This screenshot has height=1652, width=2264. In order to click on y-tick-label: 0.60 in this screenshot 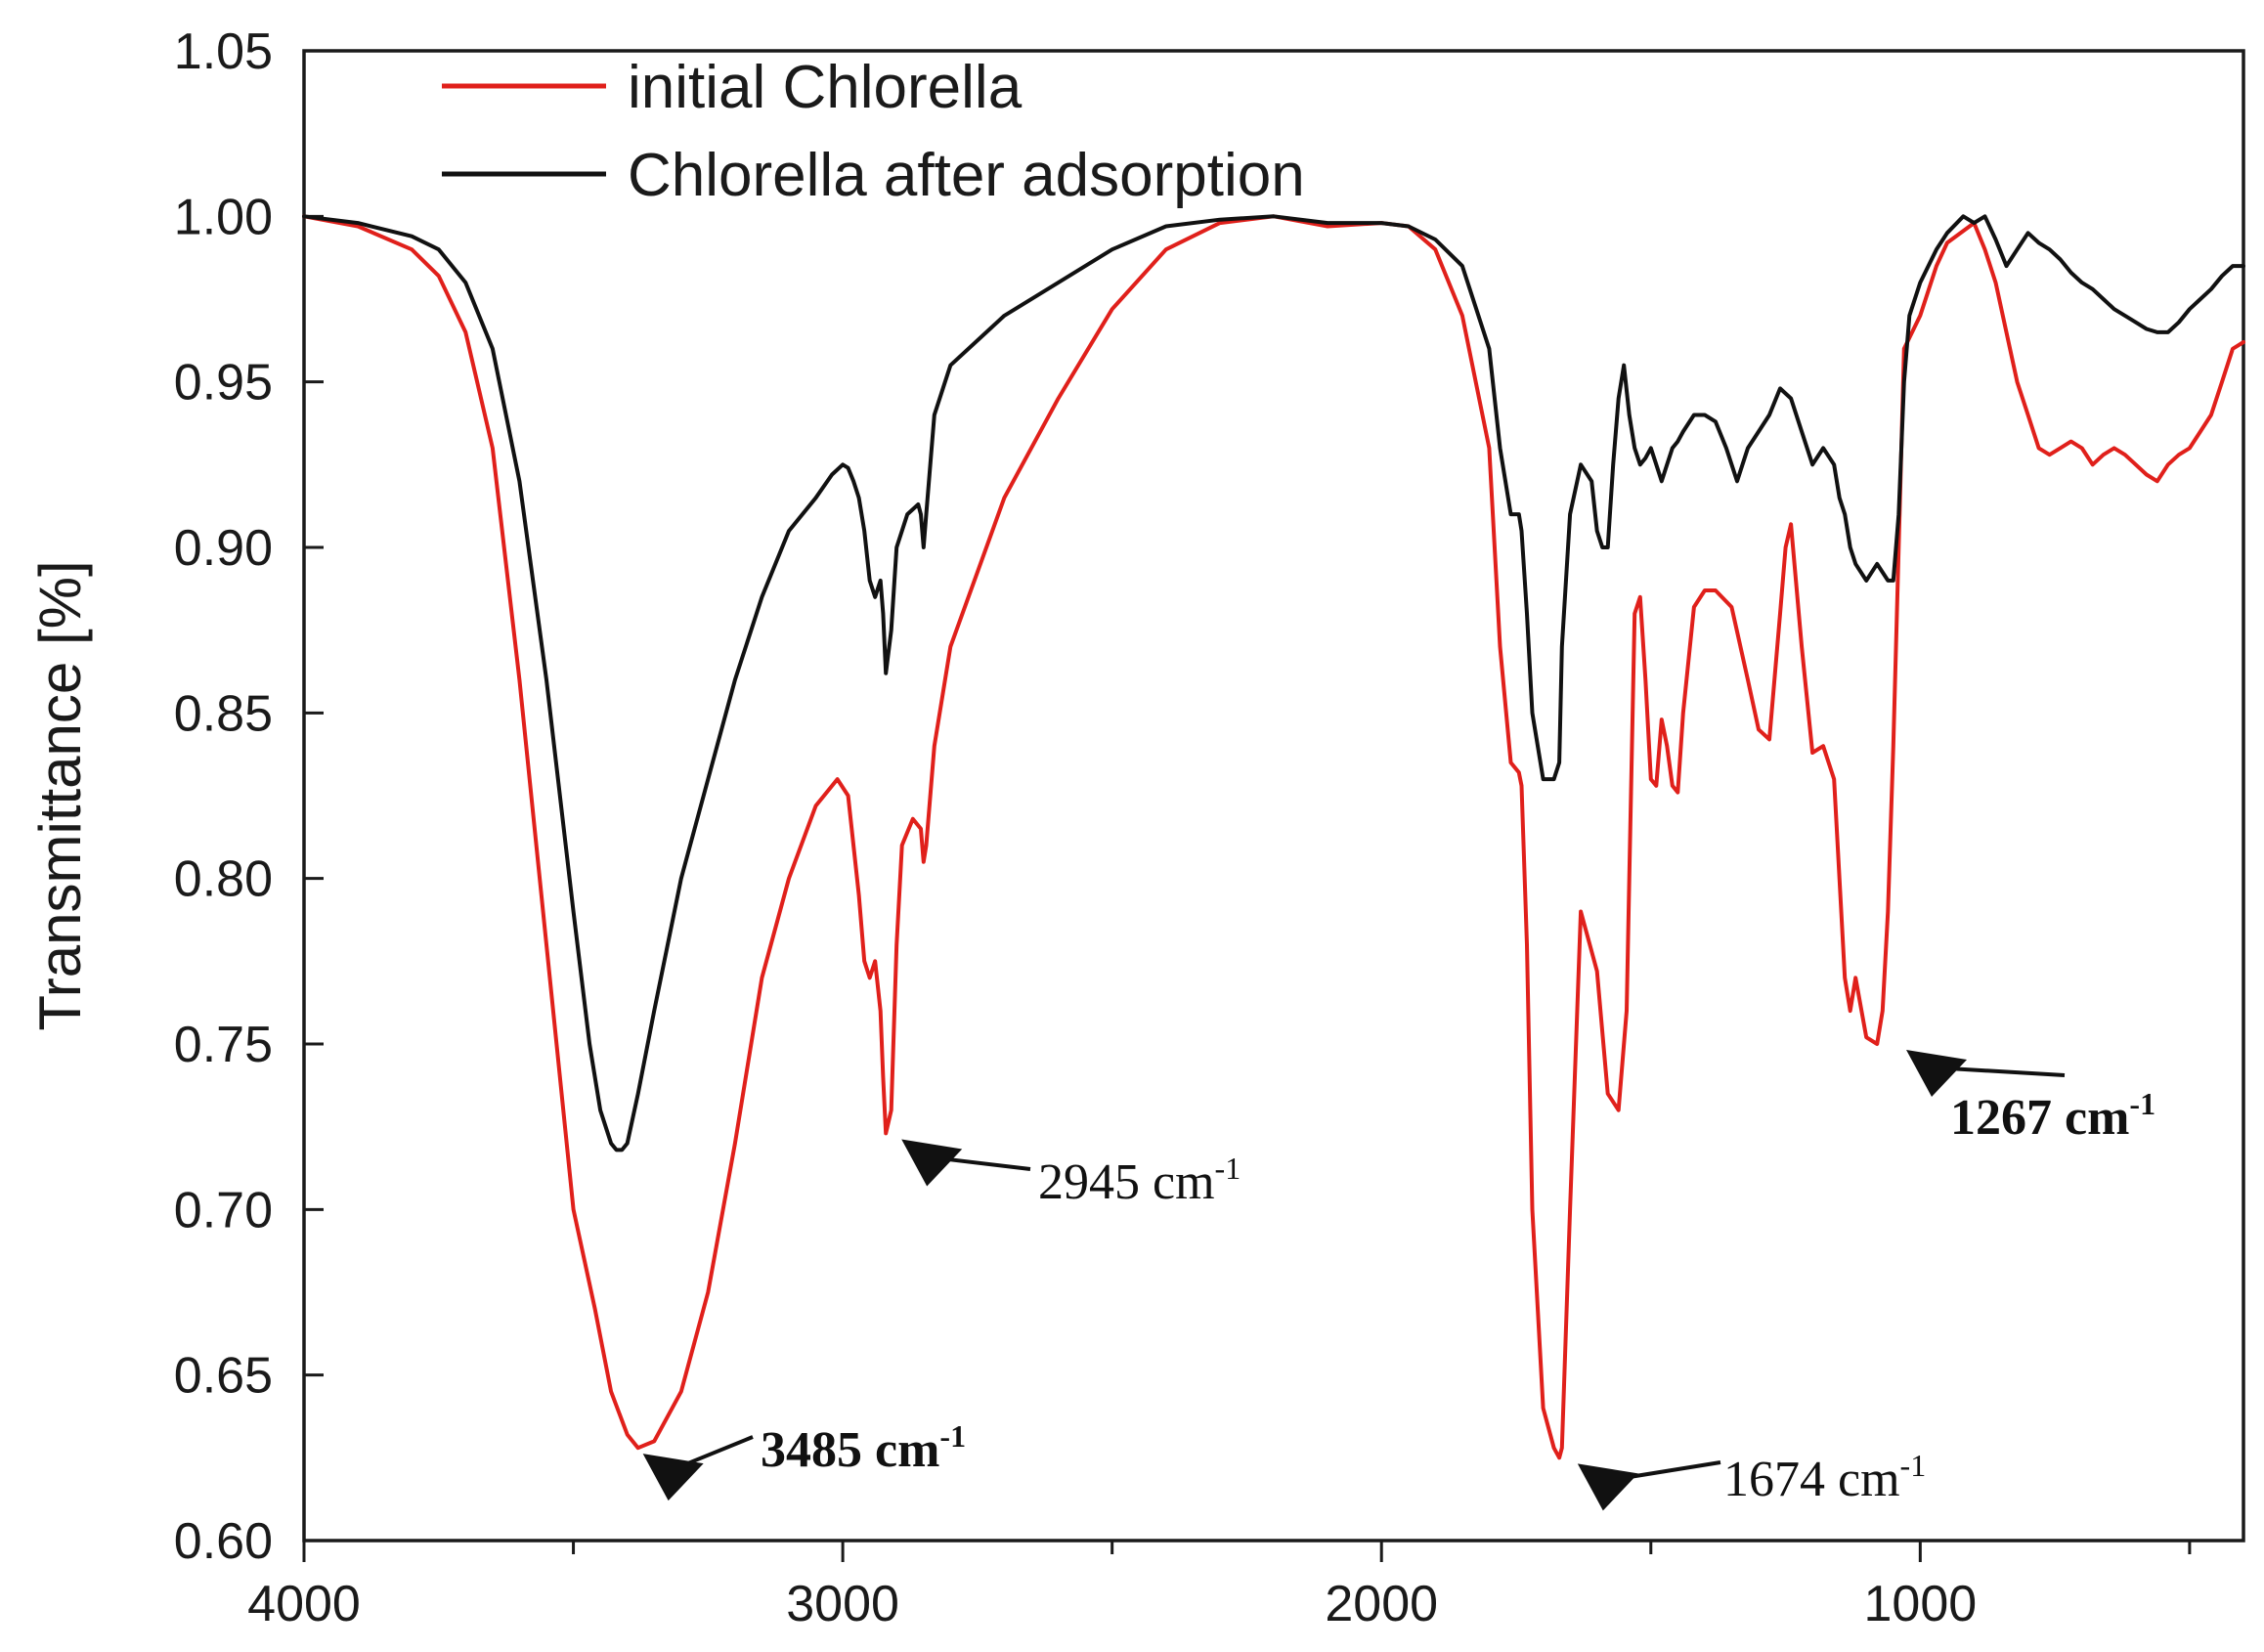, I will do `click(223, 1541)`.